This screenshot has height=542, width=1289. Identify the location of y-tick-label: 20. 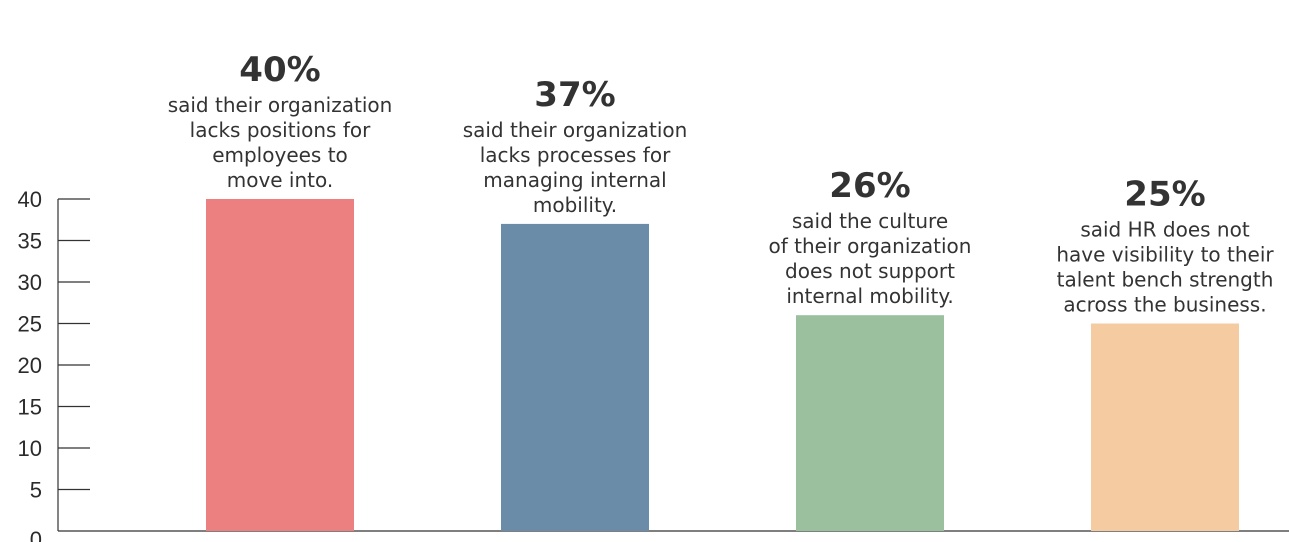
(30, 365).